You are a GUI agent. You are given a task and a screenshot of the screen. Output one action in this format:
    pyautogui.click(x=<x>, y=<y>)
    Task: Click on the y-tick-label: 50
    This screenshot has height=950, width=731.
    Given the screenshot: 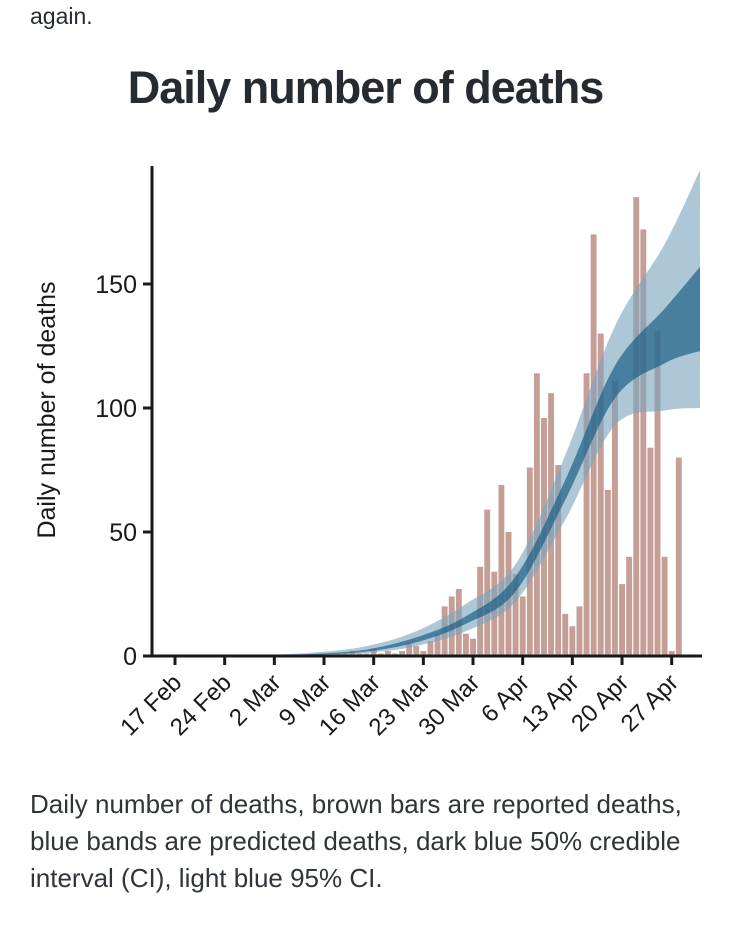 What is the action you would take?
    pyautogui.click(x=123, y=533)
    